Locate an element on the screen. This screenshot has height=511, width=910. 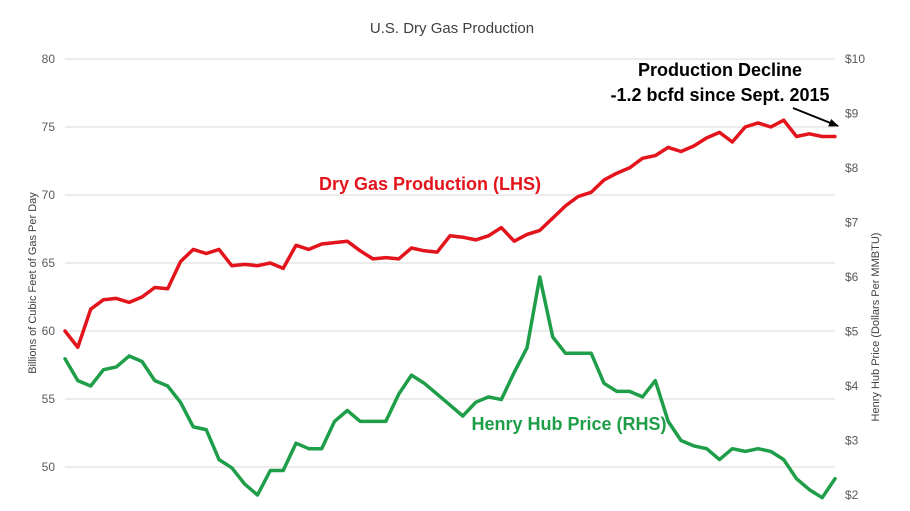
right-tick-label: $8 is located at coordinates (852, 168).